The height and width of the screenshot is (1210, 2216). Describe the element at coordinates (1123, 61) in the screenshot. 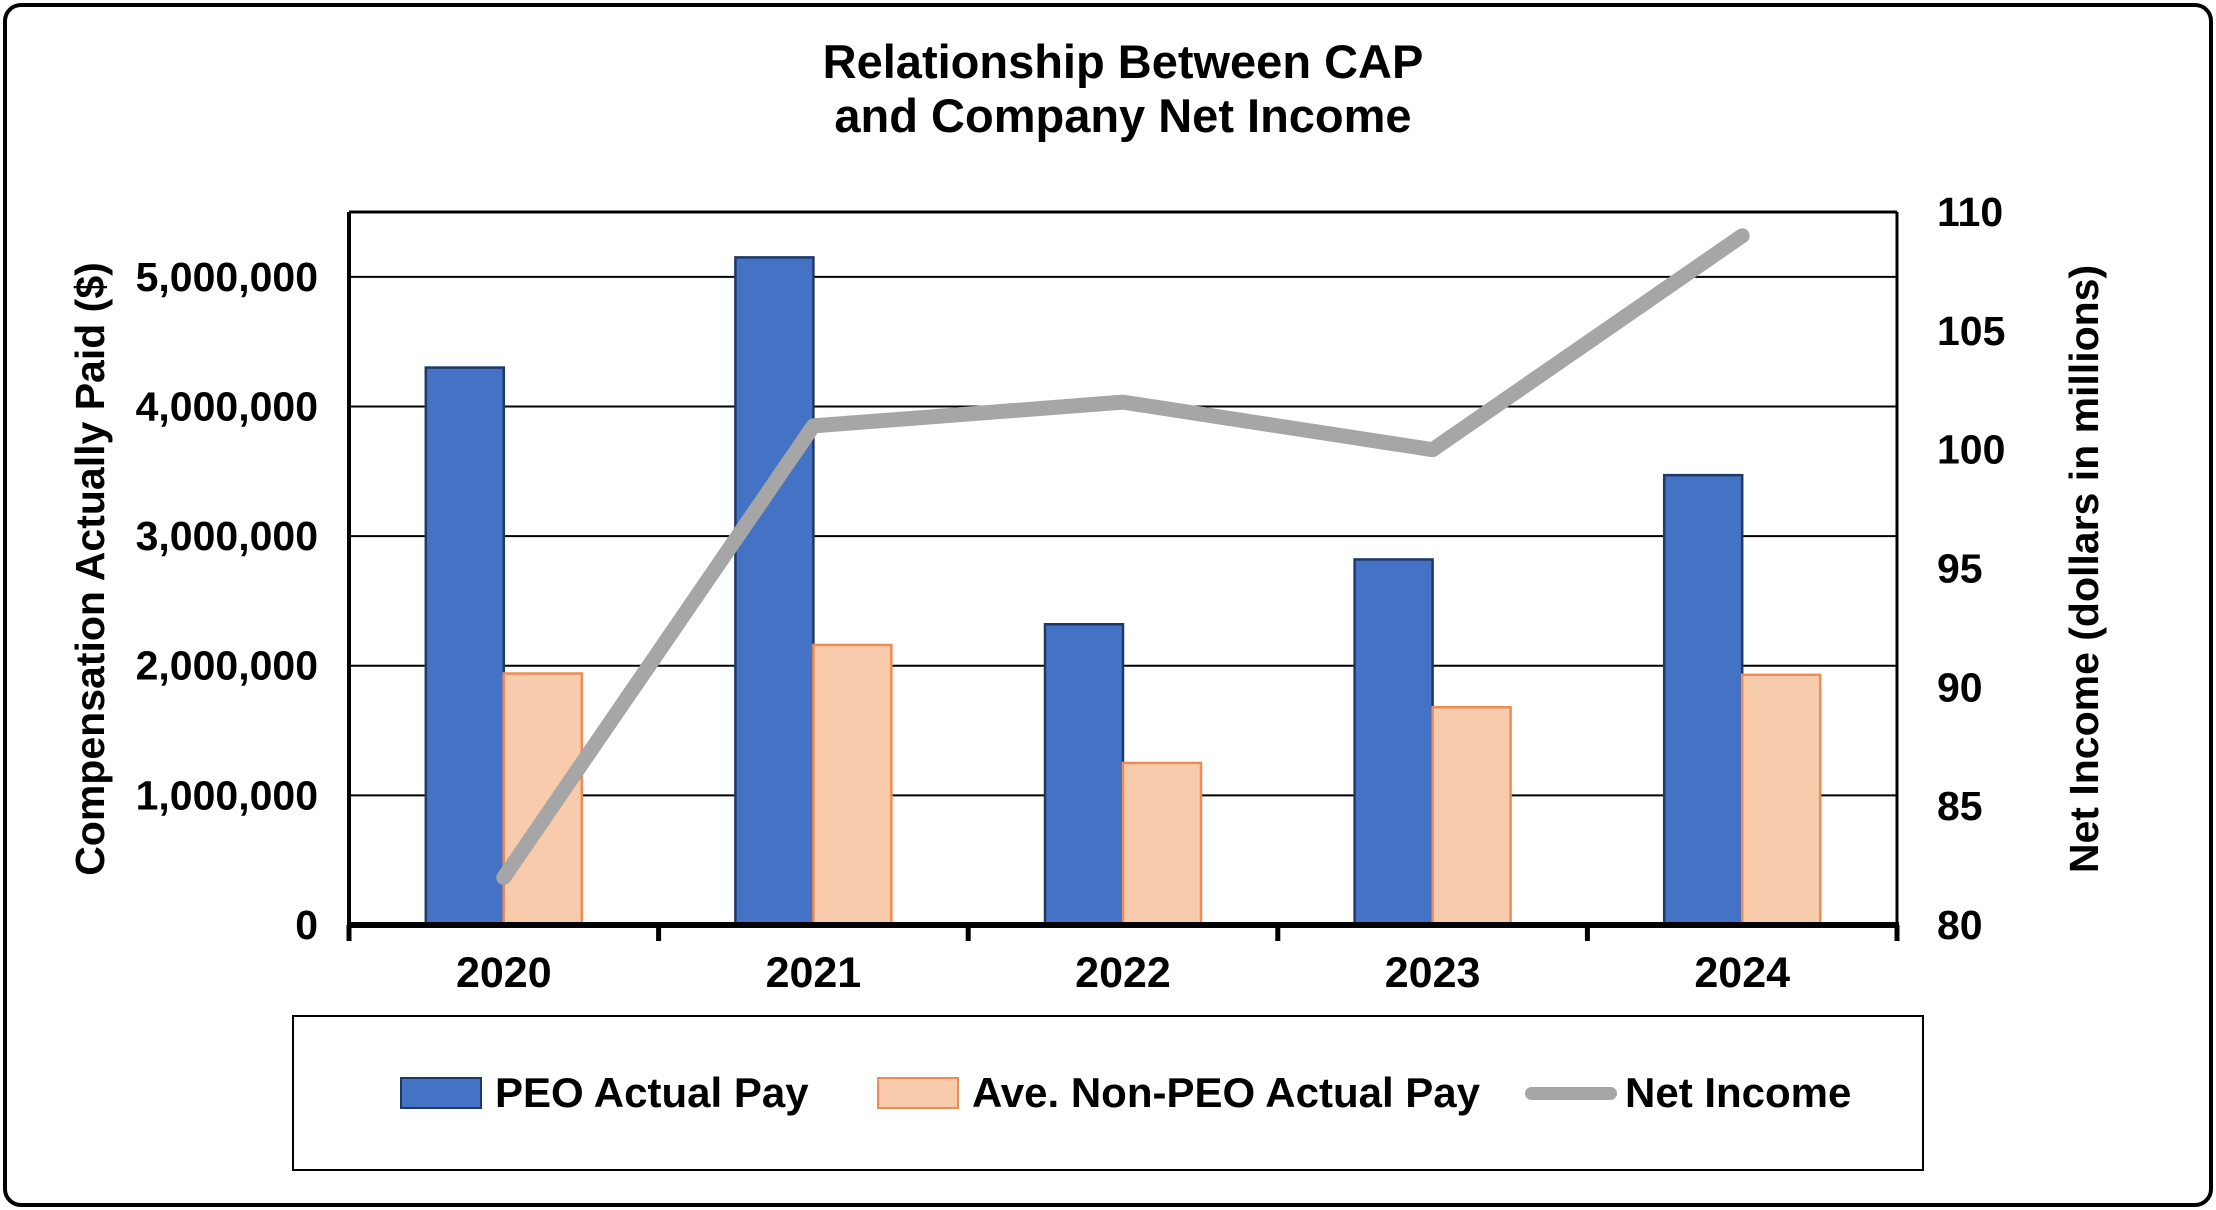

I see `chart-title-line1: Relationship Between CAP` at that location.